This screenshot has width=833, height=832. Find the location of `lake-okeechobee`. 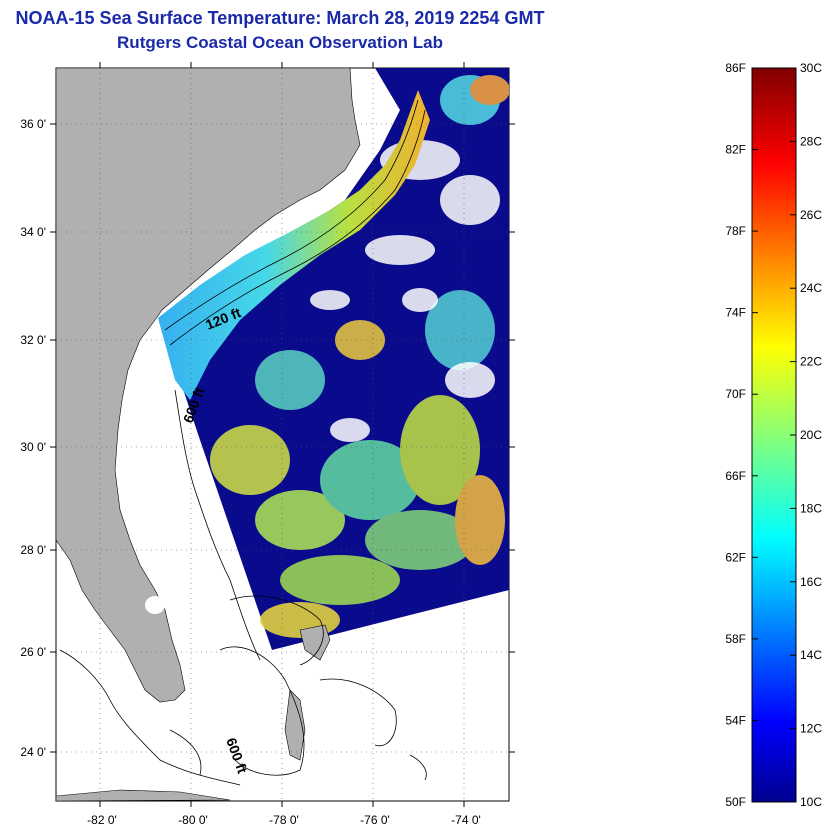

lake-okeechobee is located at coordinates (155, 605).